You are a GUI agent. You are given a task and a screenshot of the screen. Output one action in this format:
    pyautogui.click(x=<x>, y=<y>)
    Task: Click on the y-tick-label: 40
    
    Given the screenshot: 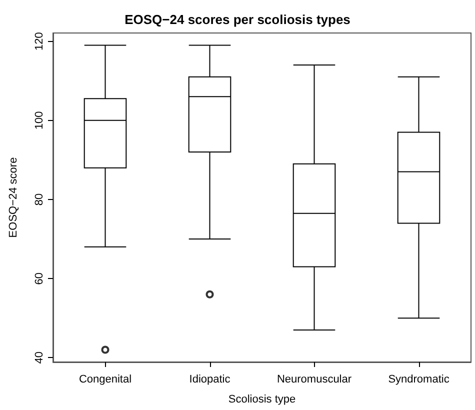 What is the action you would take?
    pyautogui.click(x=40, y=358)
    